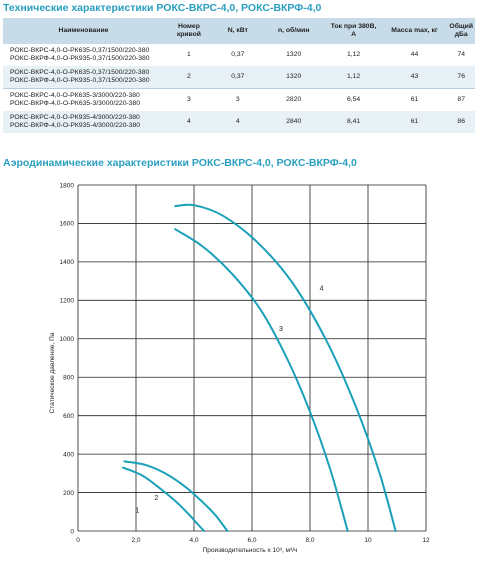 This screenshot has height=570, width=479. Describe the element at coordinates (67, 358) in the screenshot. I see `y-tick-labels: 0 200 400 600 800 1000 1200 1400 1600 1800` at that location.